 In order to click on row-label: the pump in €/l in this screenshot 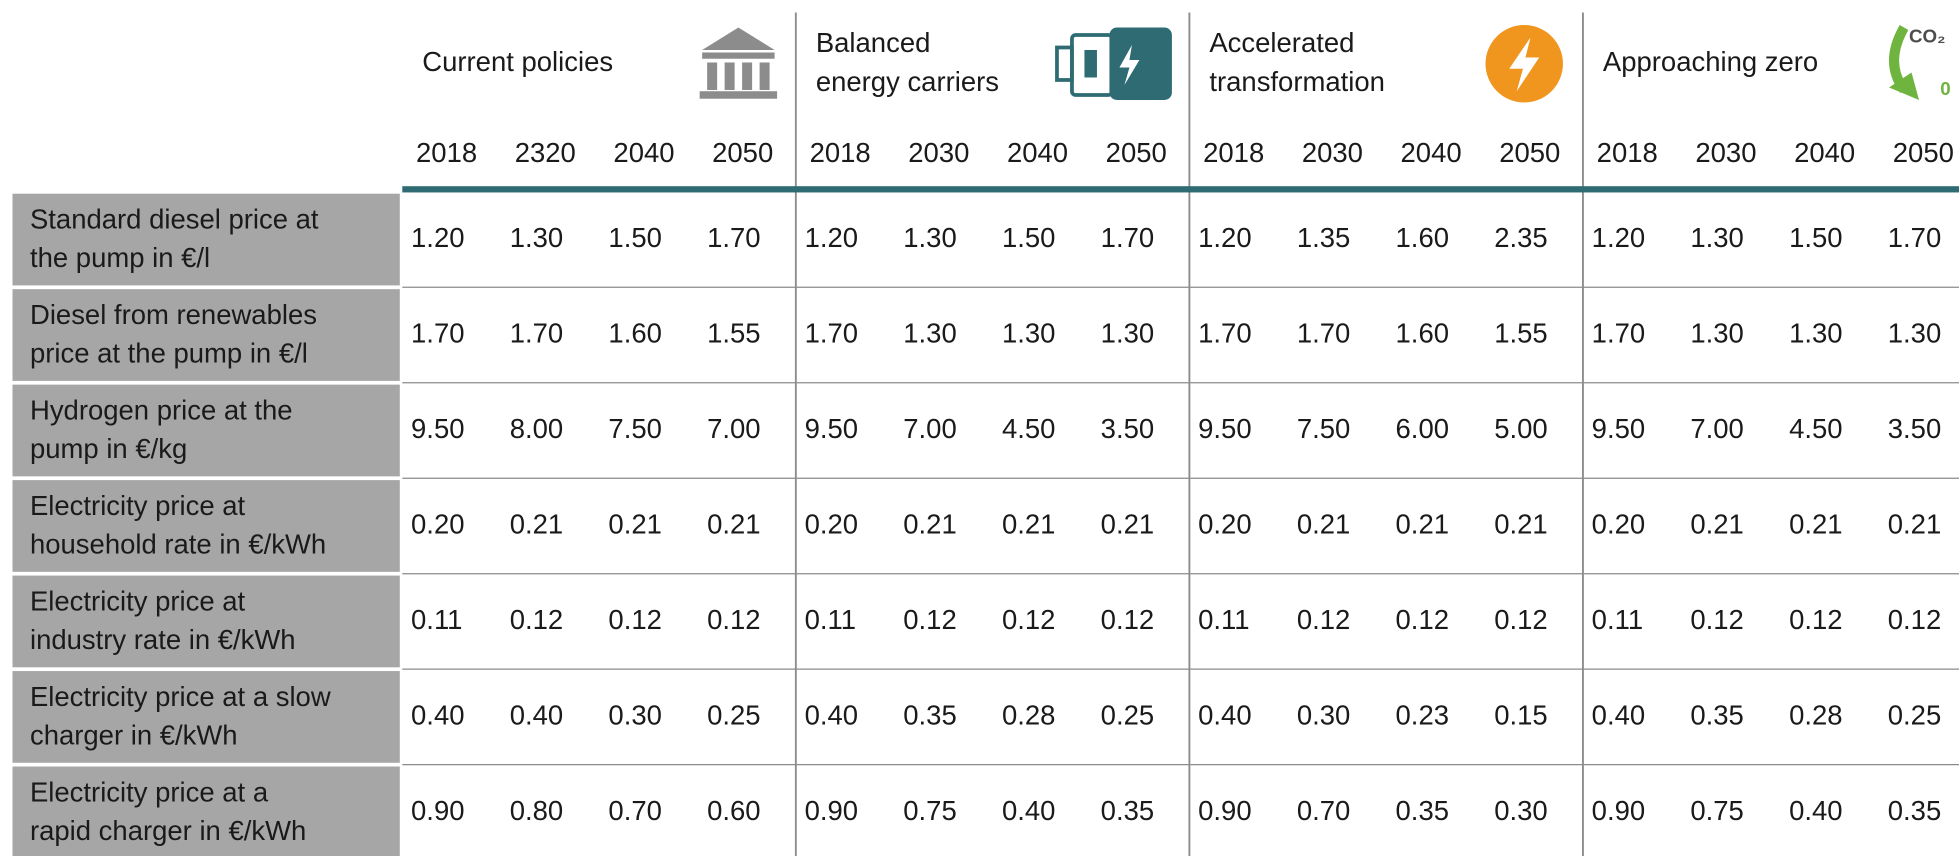, I will do `click(120, 257)`.